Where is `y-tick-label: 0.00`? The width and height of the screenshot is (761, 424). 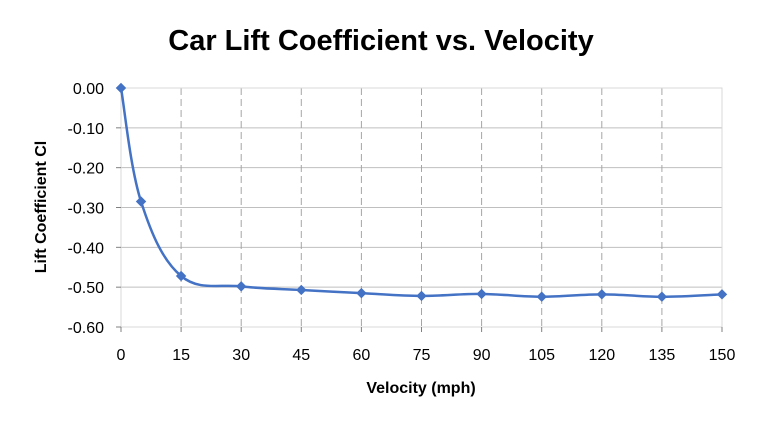 y-tick-label: 0.00 is located at coordinates (88, 89).